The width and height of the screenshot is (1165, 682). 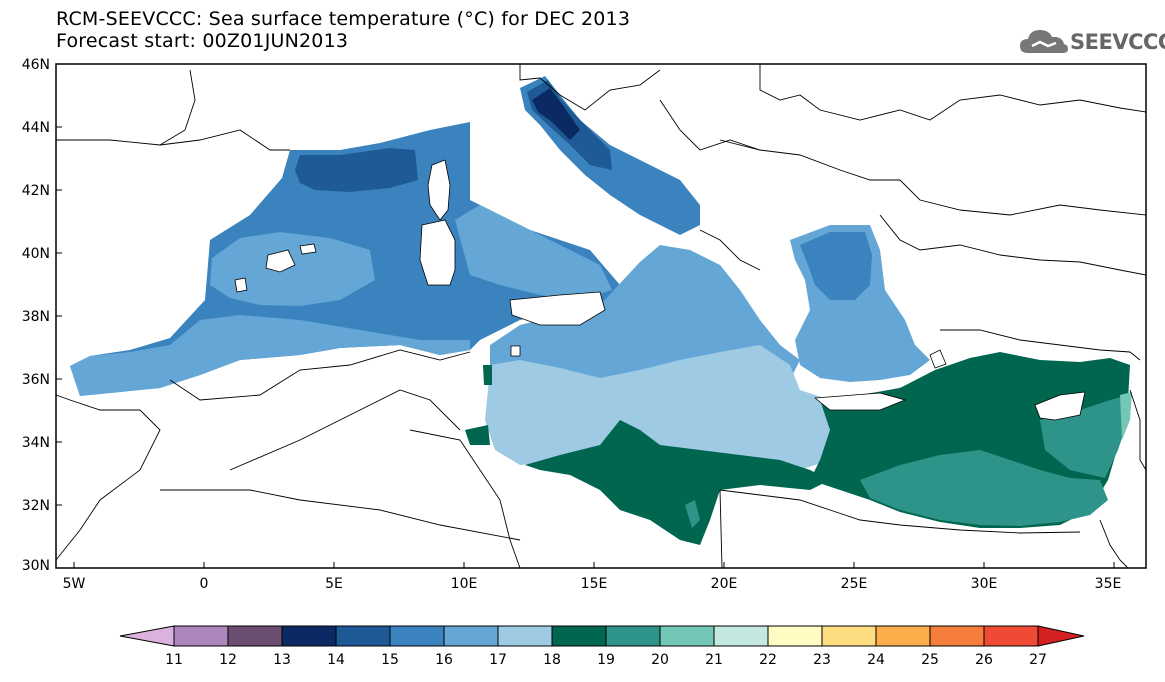 What do you see at coordinates (174, 660) in the screenshot?
I see `cb-label-11: 11` at bounding box center [174, 660].